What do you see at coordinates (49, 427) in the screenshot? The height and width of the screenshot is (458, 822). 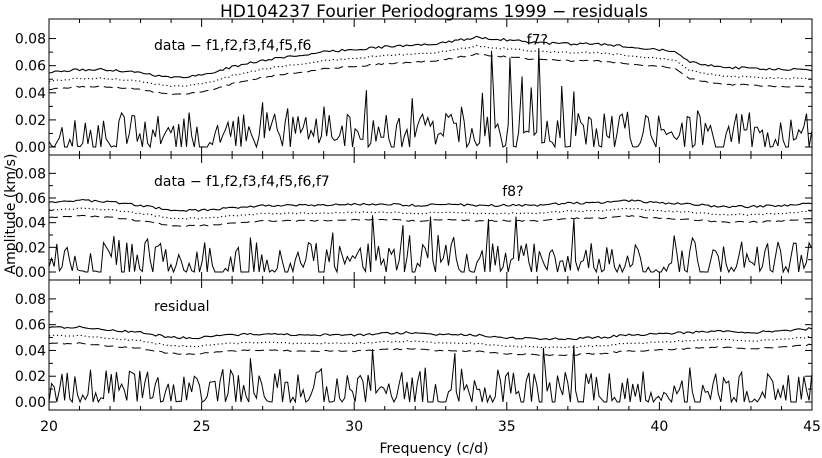 I see `x-tick-label: 20` at bounding box center [49, 427].